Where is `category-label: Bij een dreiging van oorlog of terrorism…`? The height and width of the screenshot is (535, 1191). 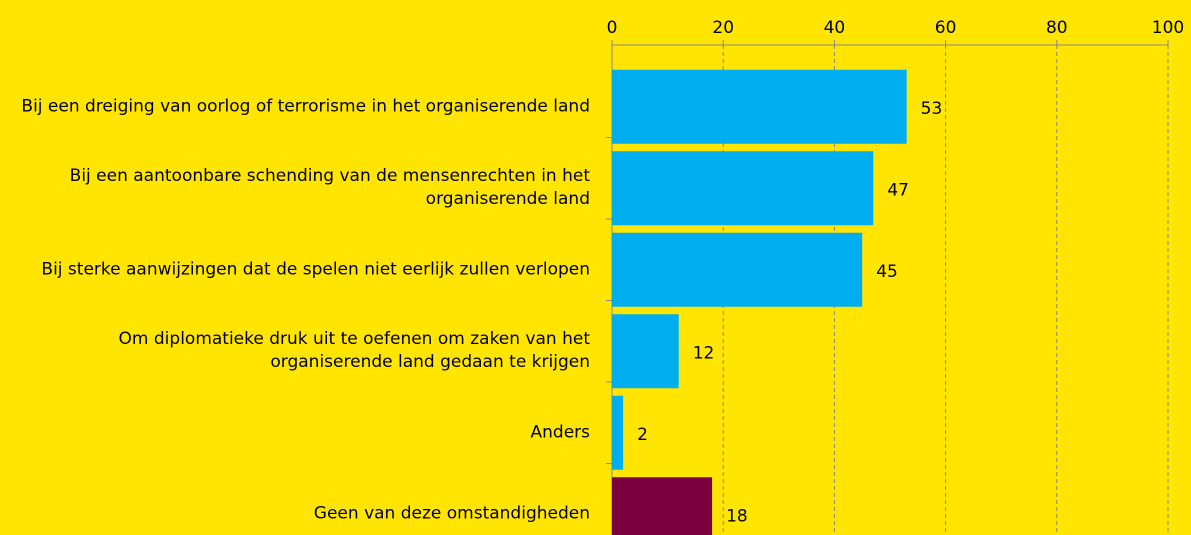 category-label: Bij een dreiging van oorlog of terrorism… is located at coordinates (305, 106).